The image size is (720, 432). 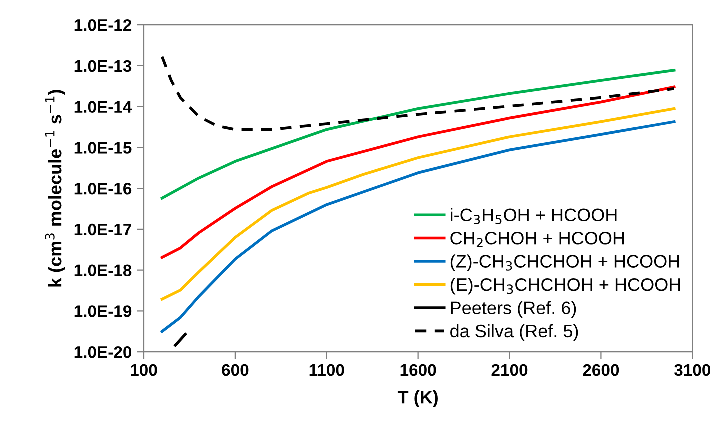 What do you see at coordinates (601, 370) in the screenshot?
I see `x-tick-label: 2600` at bounding box center [601, 370].